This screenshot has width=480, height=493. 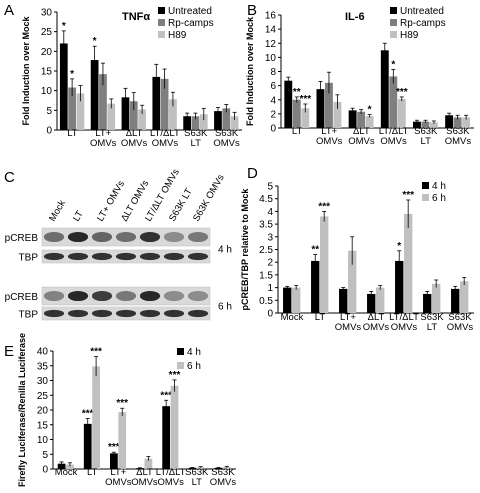 I want to click on legend-label: 4 h, so click(x=439, y=186).